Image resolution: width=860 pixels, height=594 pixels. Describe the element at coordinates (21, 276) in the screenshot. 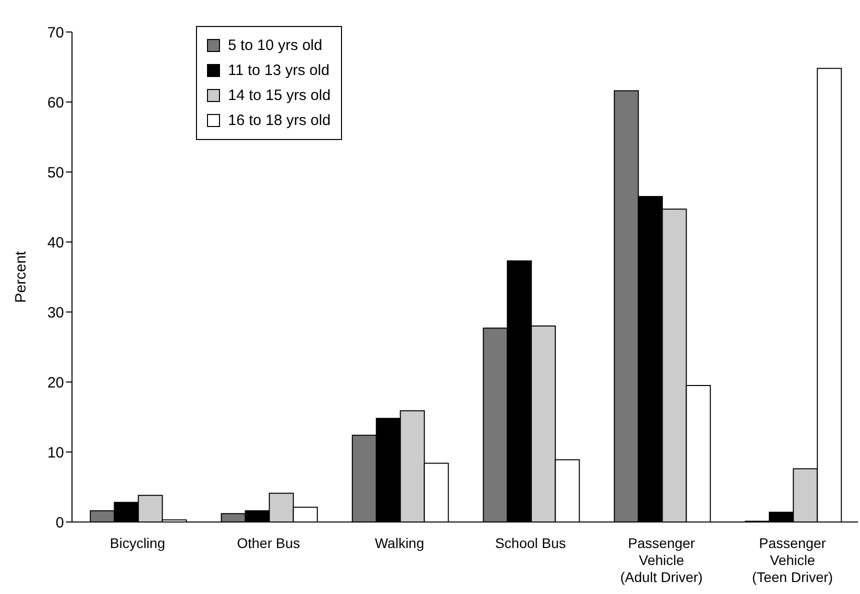

I see `y-axis-title: Percent` at that location.